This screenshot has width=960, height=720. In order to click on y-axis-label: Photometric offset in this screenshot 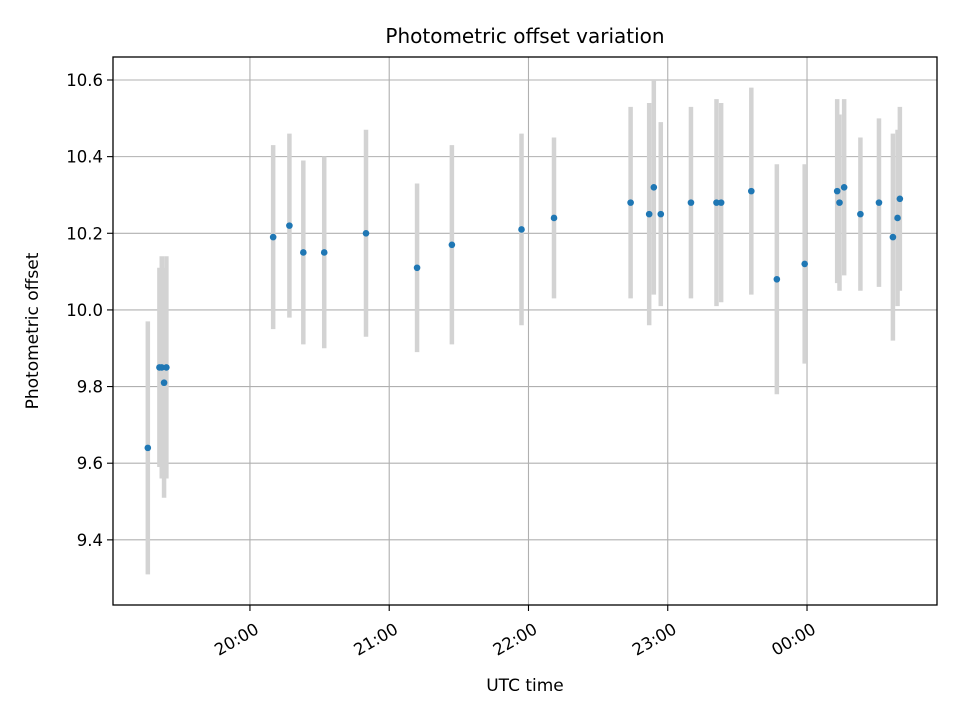, I will do `click(33, 330)`.